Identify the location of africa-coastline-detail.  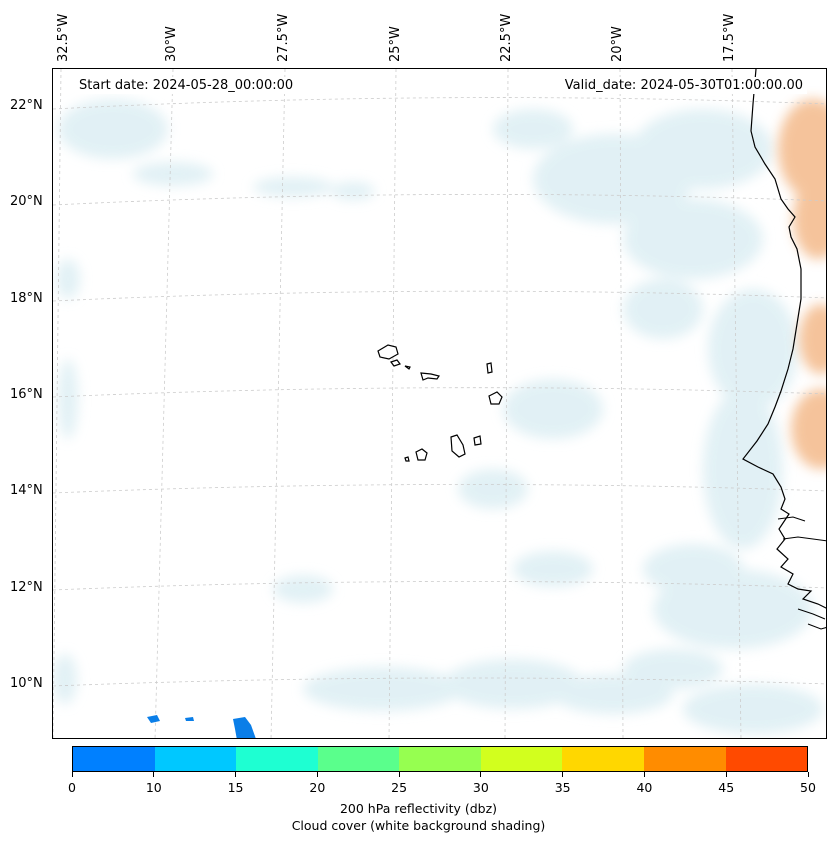
(801, 573).